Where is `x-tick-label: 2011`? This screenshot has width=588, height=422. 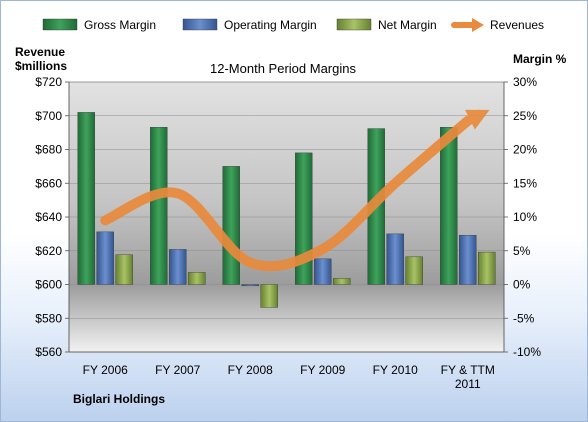
x-tick-label: 2011 is located at coordinates (468, 384).